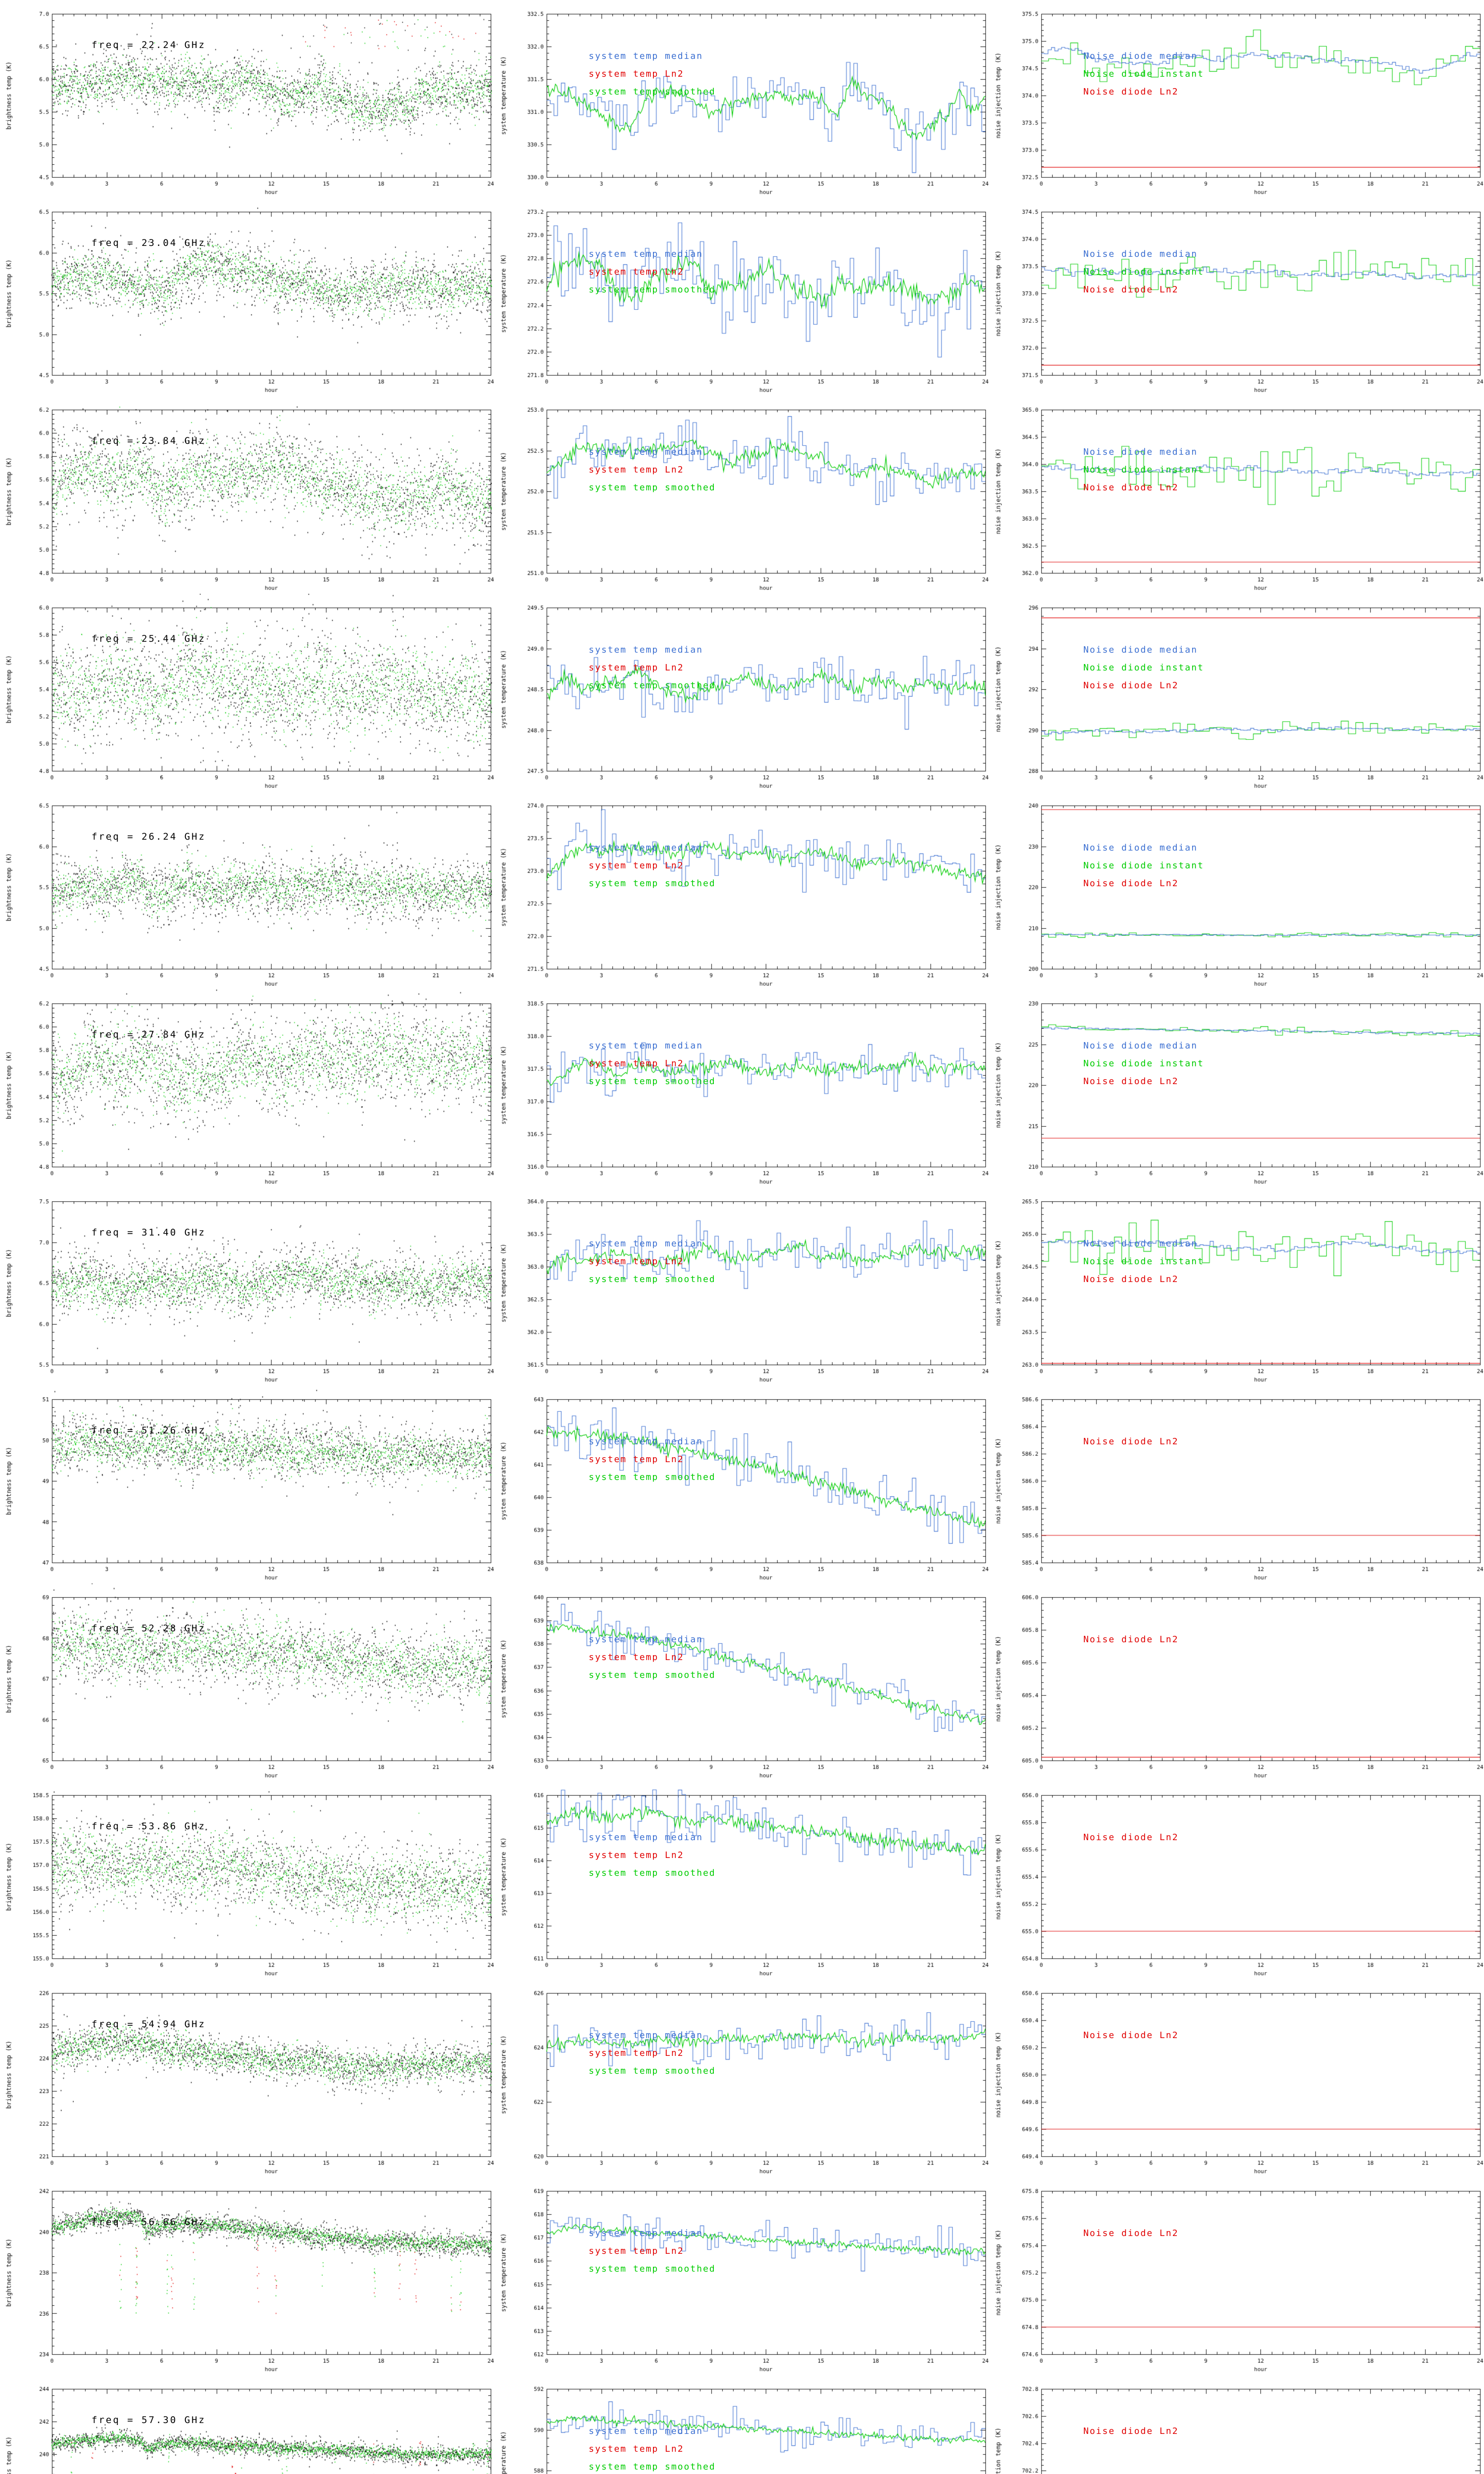 This screenshot has height=2474, width=1484. I want to click on panel-25.44-tb: freq = 25.44 GHz, so click(247, 693).